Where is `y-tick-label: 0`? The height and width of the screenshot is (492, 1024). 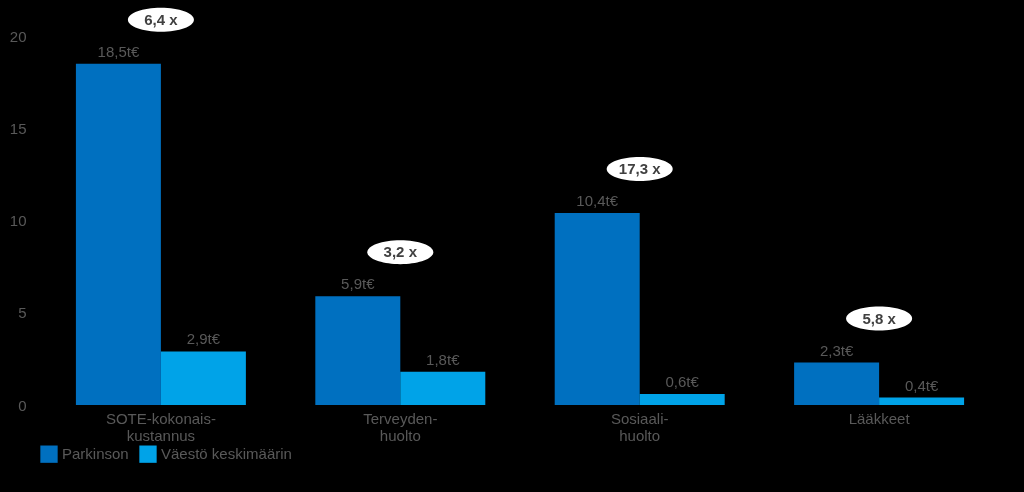 y-tick-label: 0 is located at coordinates (22, 405).